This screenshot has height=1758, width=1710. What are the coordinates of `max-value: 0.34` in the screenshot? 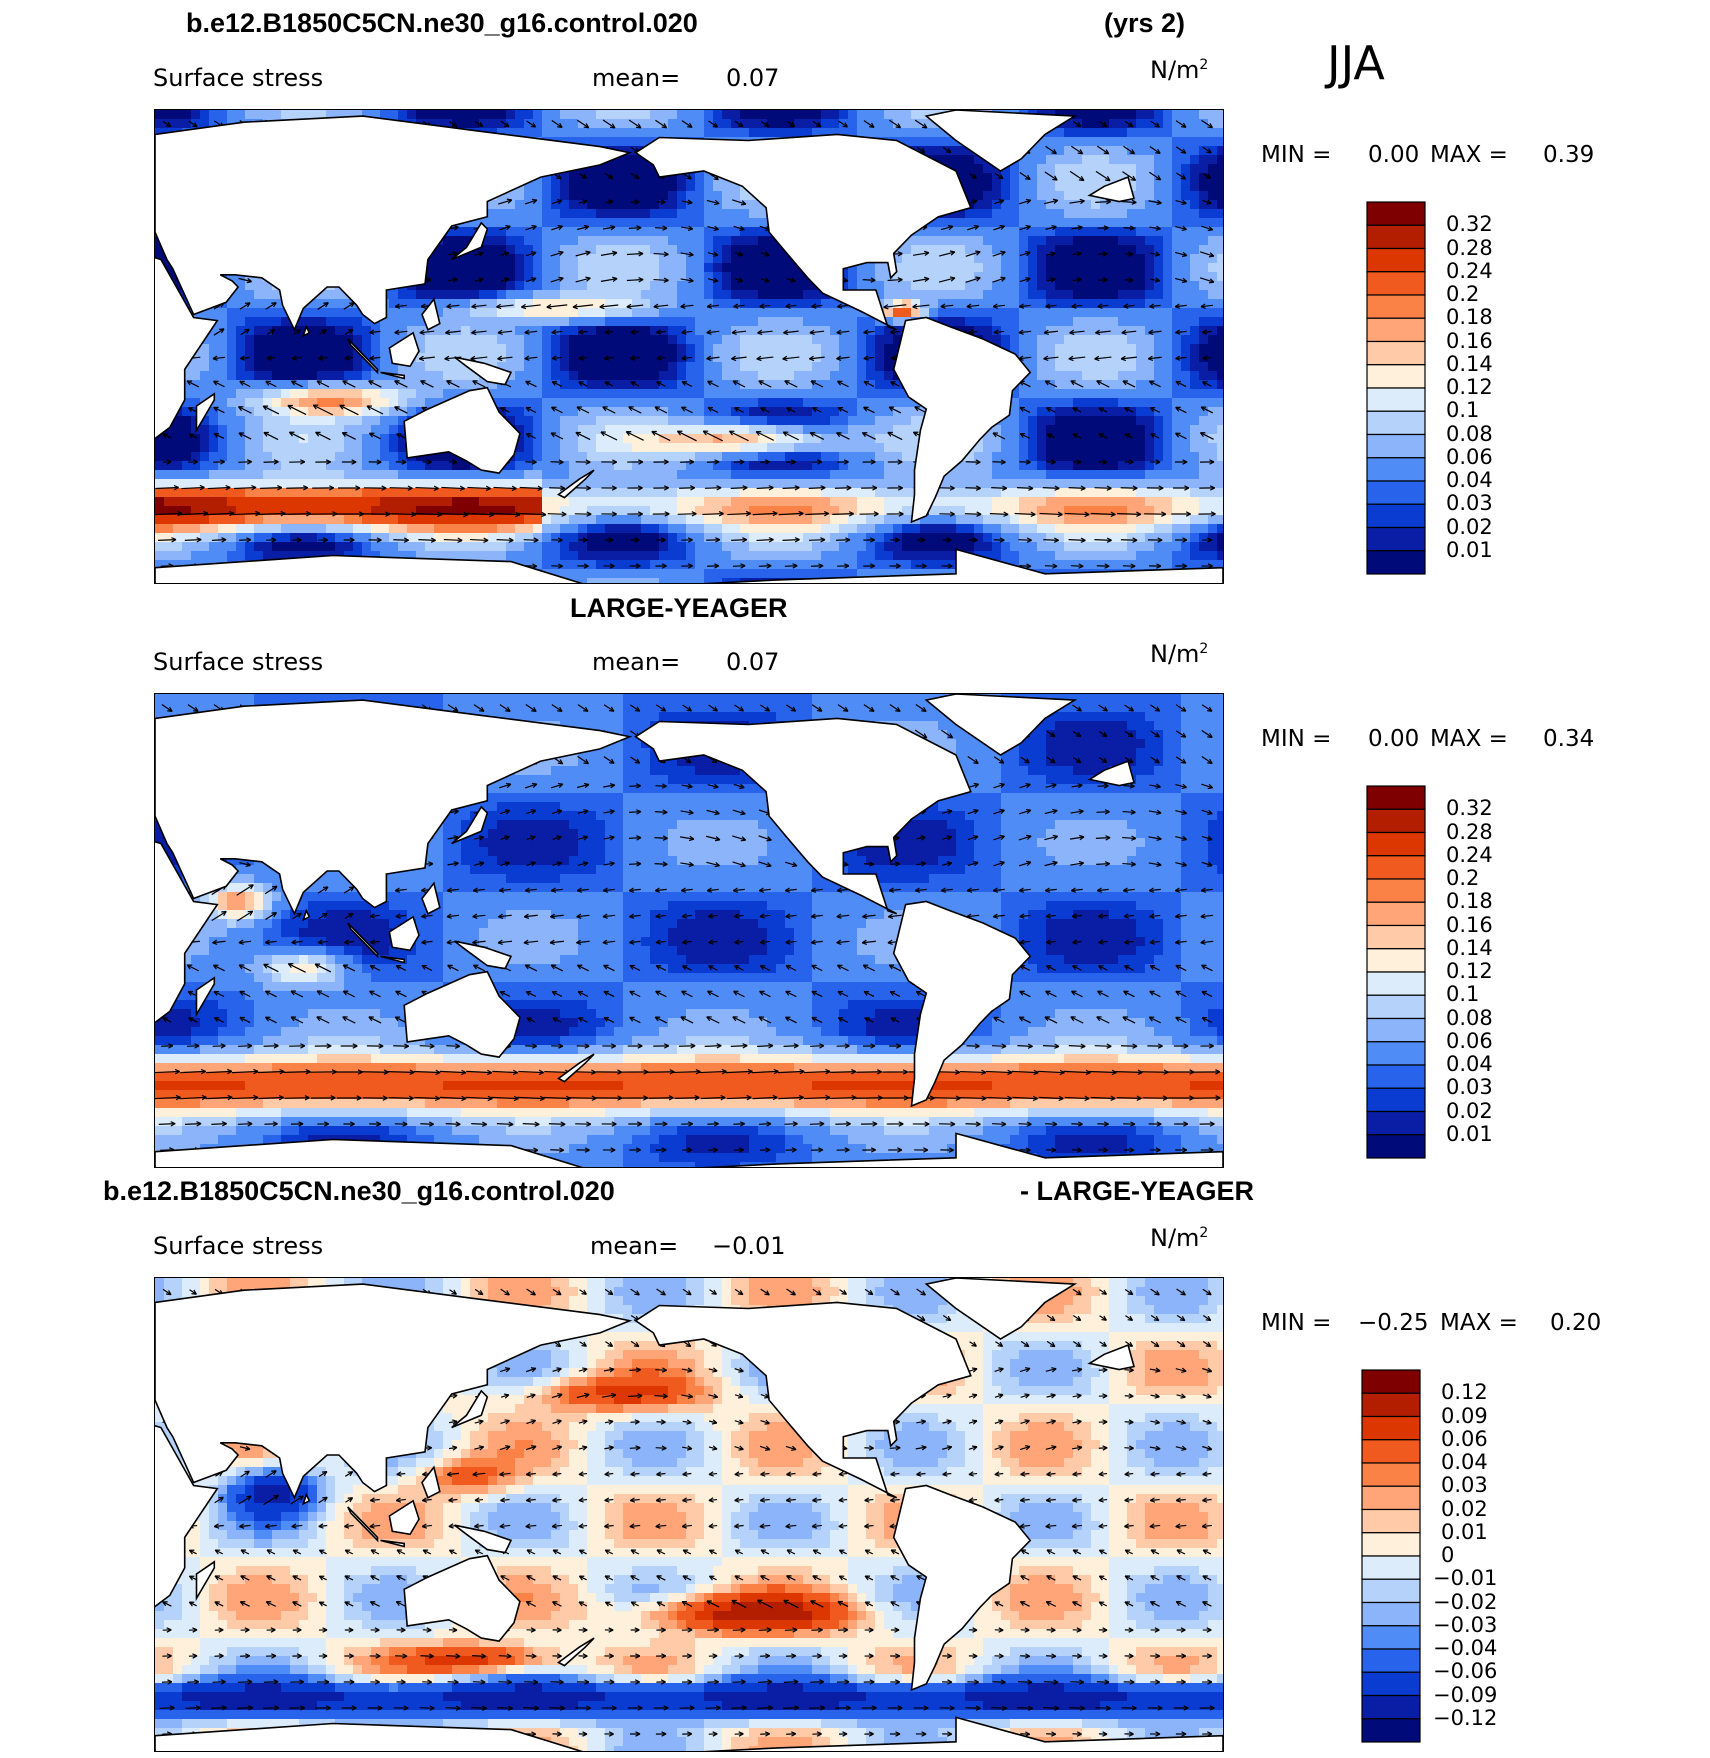 It's located at (1568, 739).